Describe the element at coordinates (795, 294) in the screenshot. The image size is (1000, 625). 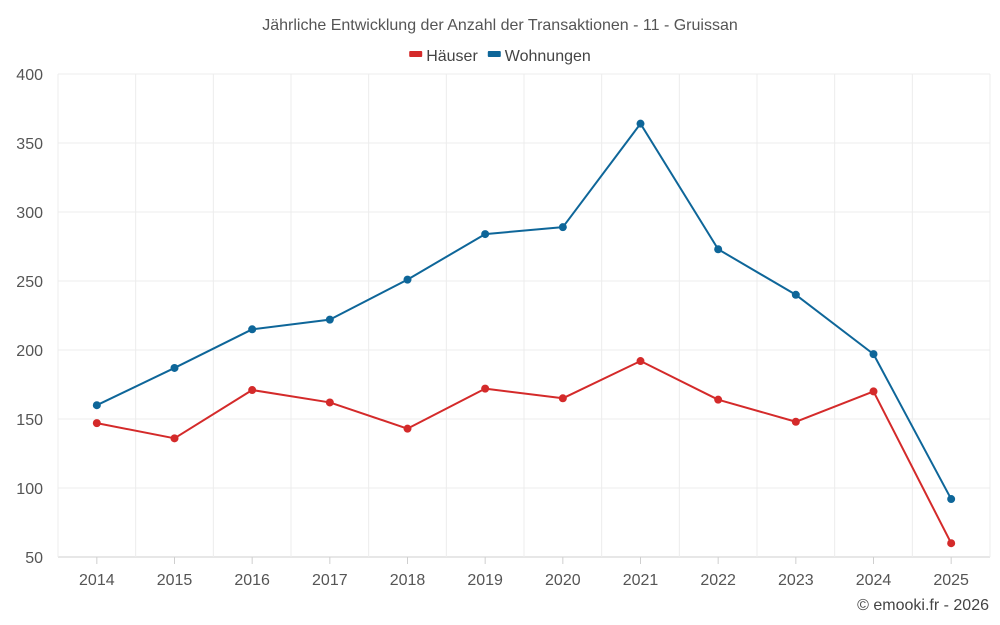
I see `data-point-wohnungen-2023` at that location.